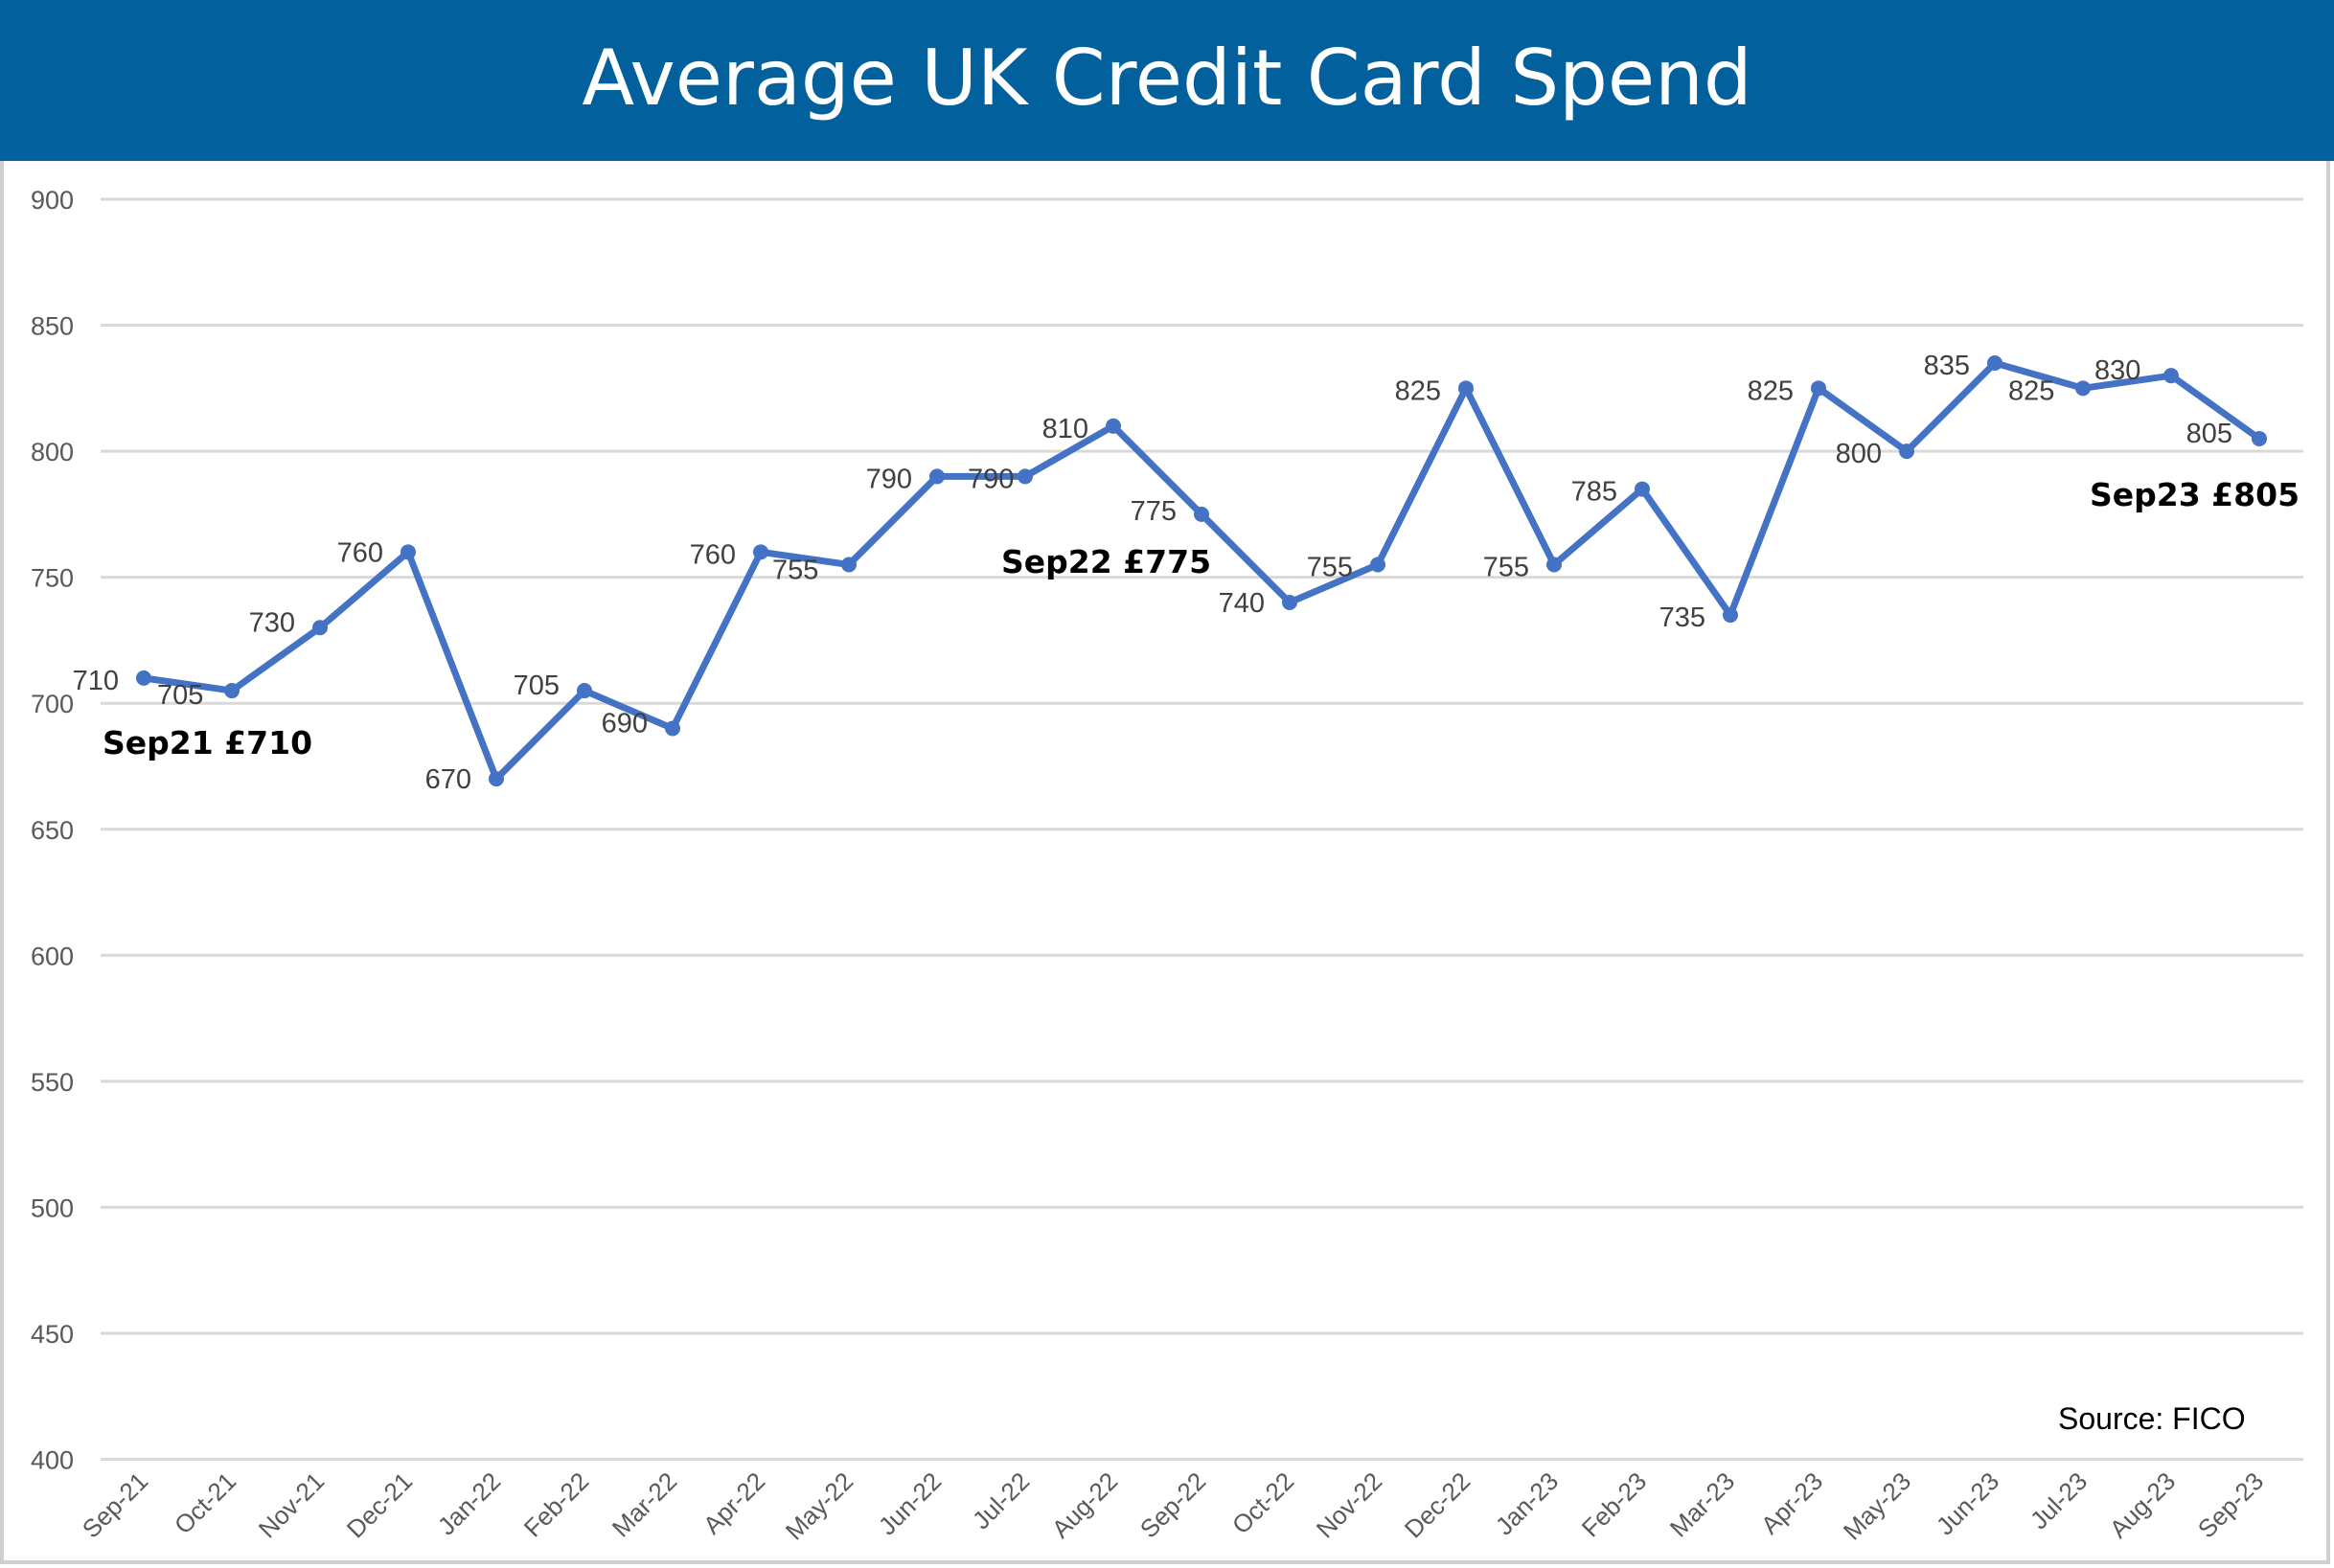  What do you see at coordinates (910, 1503) in the screenshot?
I see `x-tick-label: Jun-22` at bounding box center [910, 1503].